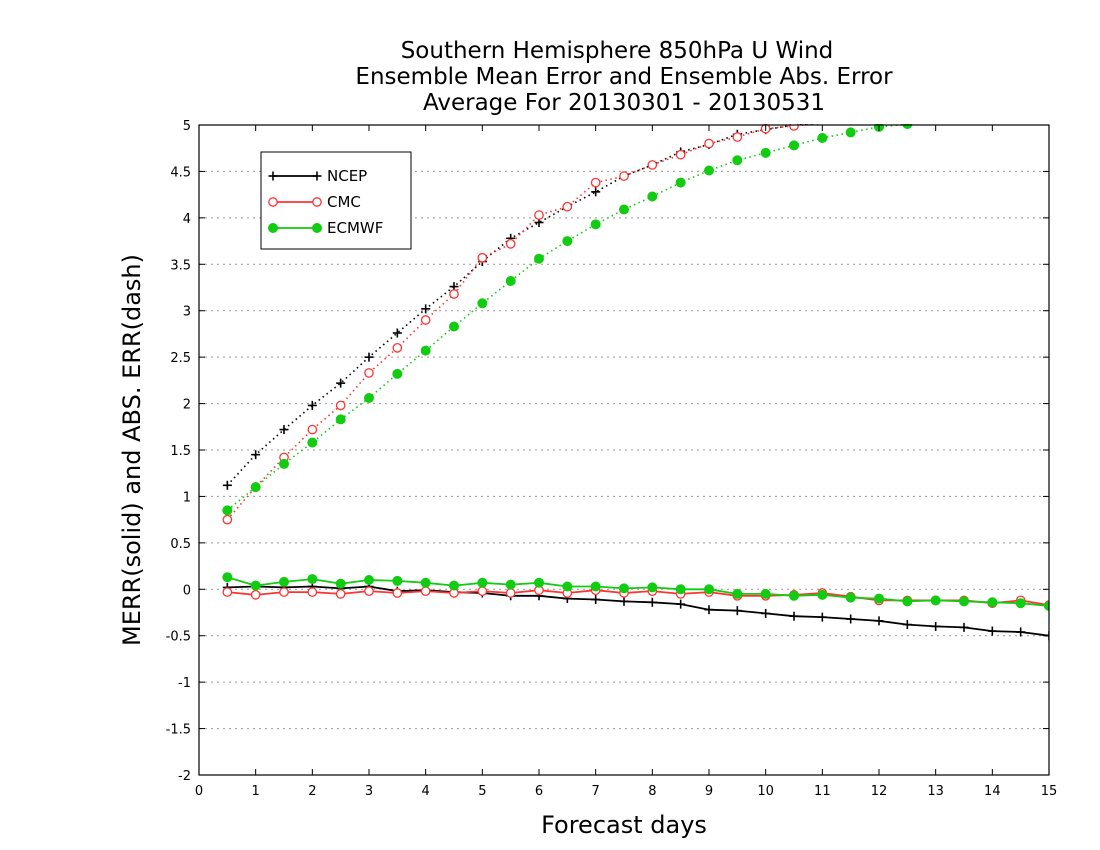 This screenshot has width=1100, height=850. Describe the element at coordinates (184, 776) in the screenshot. I see `y-tick-label: -2` at that location.